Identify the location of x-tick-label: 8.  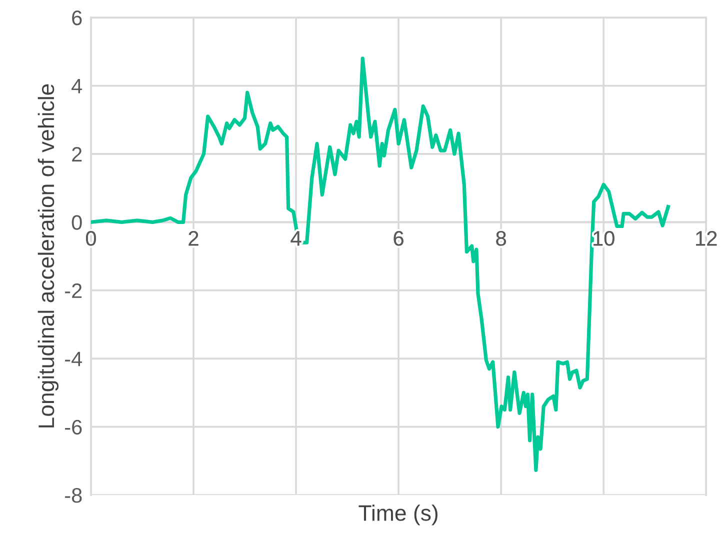
(501, 238).